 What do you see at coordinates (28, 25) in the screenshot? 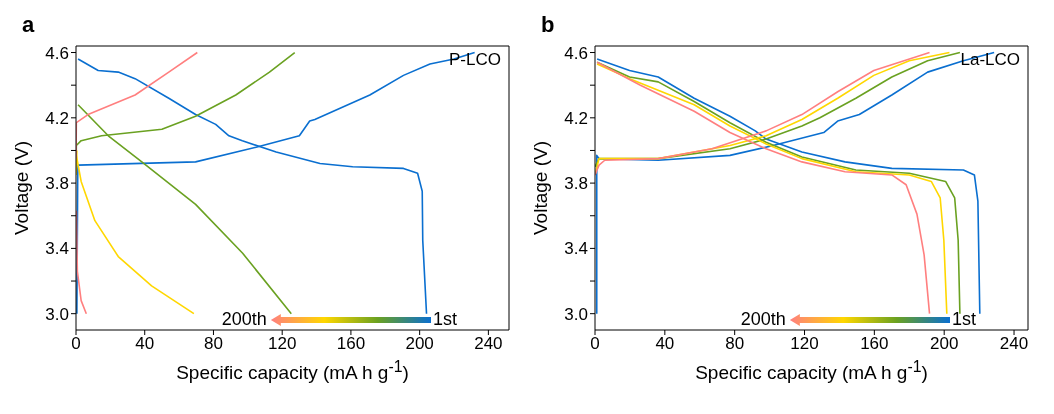
I see `chart-title: a` at bounding box center [28, 25].